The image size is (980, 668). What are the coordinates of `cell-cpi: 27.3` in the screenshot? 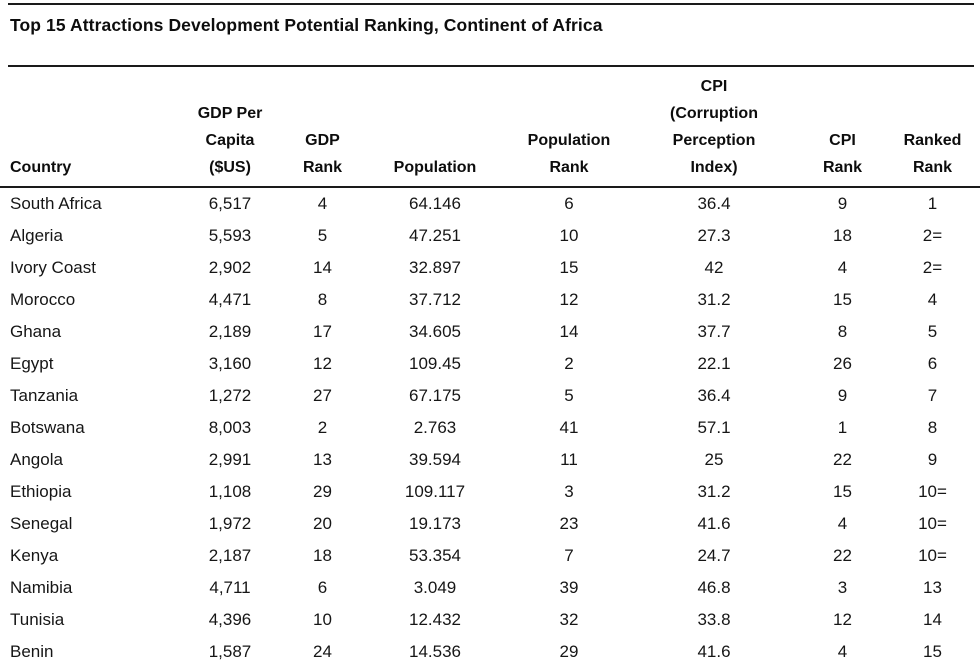 It's located at (714, 235).